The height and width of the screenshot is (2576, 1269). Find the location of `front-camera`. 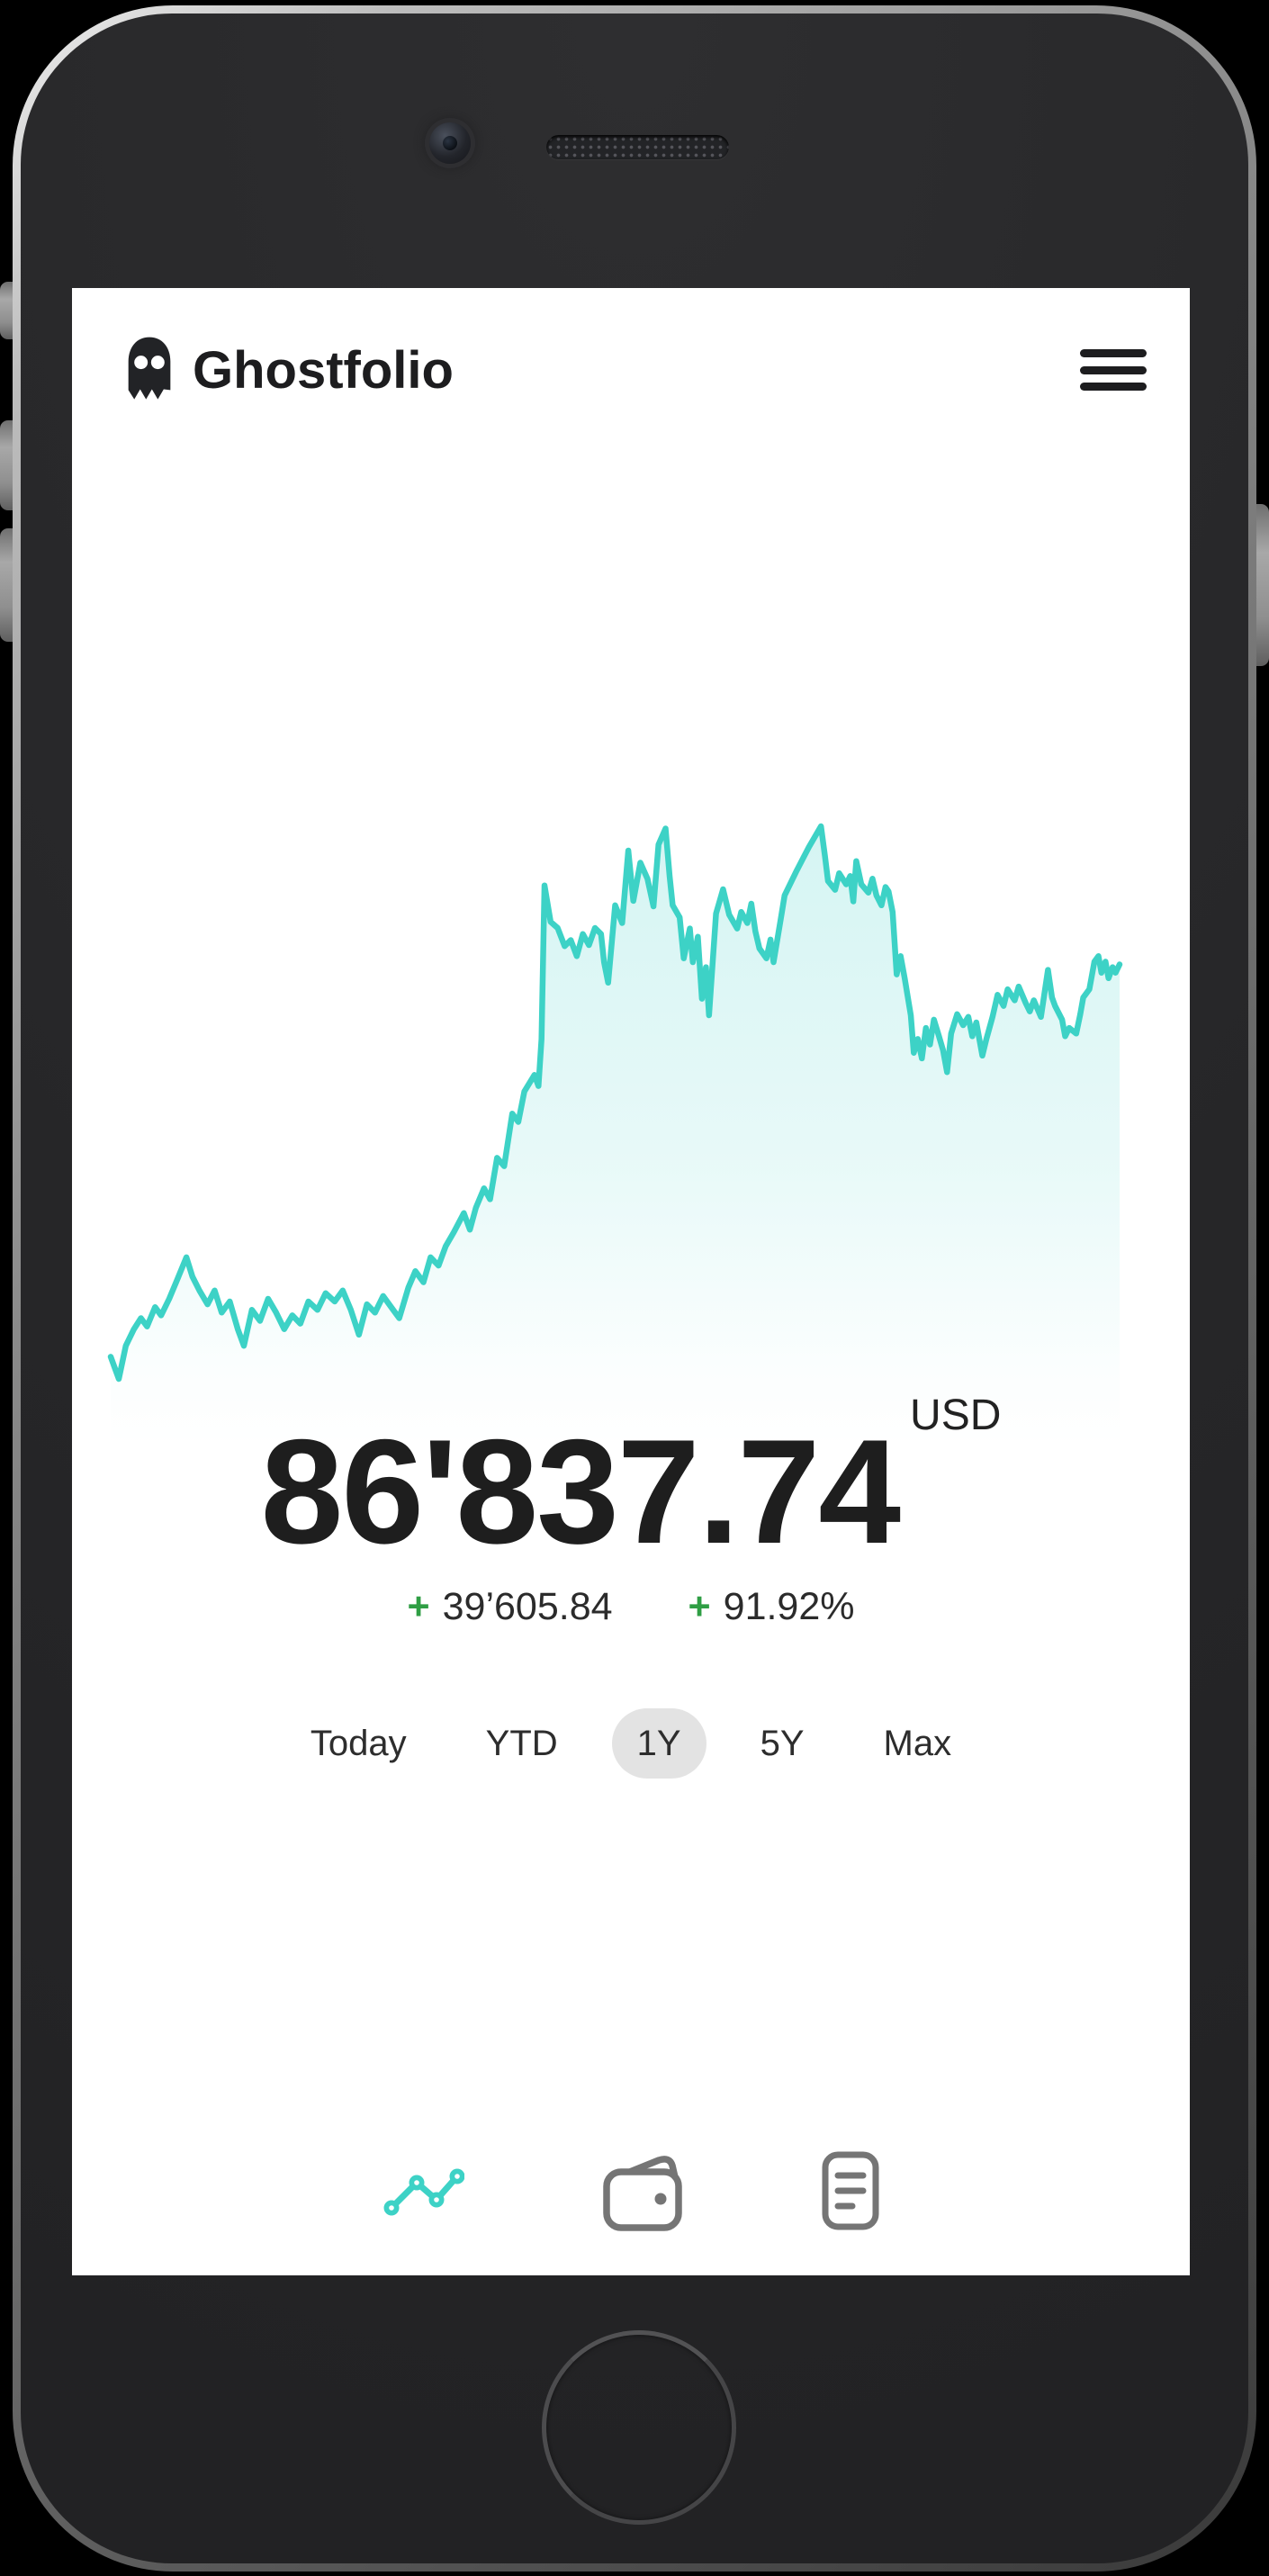

front-camera is located at coordinates (450, 143).